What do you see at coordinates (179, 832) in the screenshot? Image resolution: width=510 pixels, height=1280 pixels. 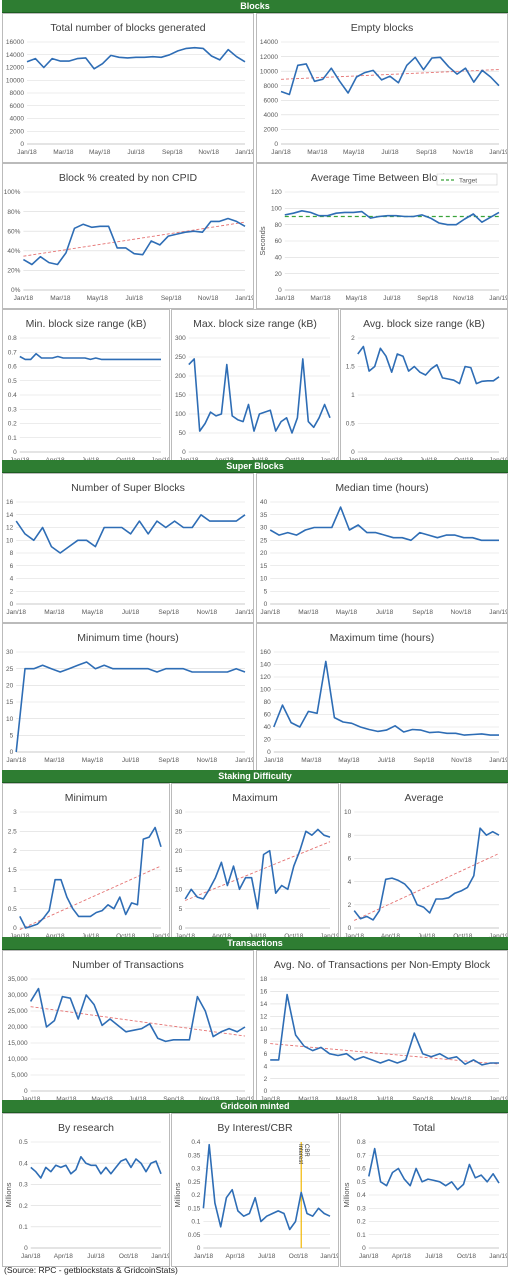 I see `y-tick-label: 25` at bounding box center [179, 832].